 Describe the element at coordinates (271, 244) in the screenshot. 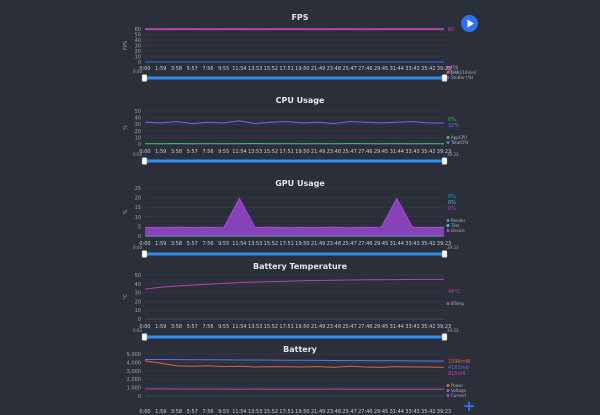

I see `time-tick-label: 15:52` at that location.